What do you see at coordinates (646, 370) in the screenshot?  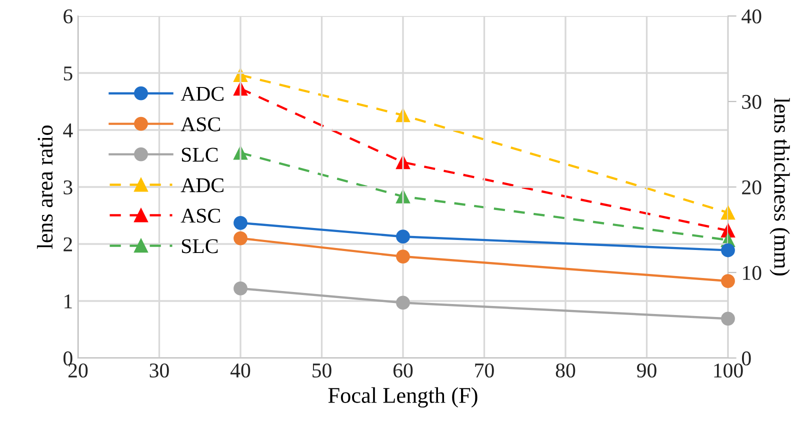 I see `x-tick-label: 90` at bounding box center [646, 370].